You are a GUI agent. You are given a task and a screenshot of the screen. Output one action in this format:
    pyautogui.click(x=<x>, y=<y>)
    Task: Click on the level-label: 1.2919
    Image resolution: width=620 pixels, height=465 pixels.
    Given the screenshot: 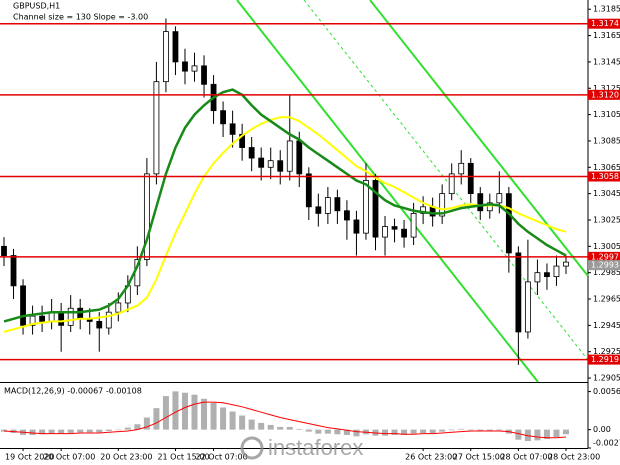 What is the action you would take?
    pyautogui.click(x=605, y=359)
    